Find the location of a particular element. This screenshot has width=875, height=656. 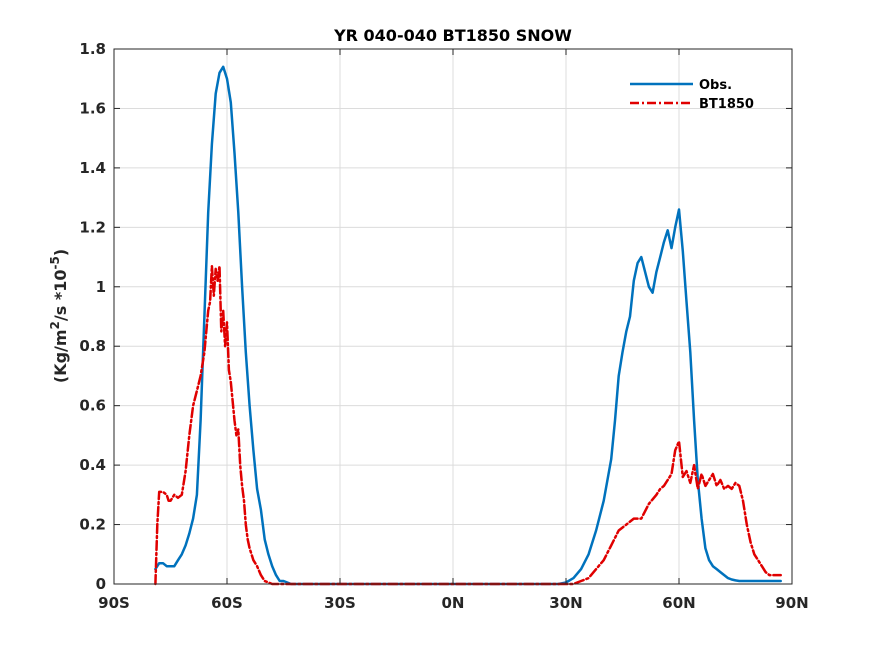

y-tick-label: 0.8 is located at coordinates (92, 346).